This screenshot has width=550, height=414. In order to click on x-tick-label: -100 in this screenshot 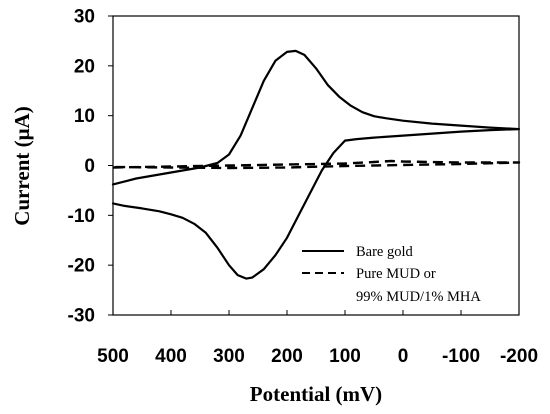, I will do `click(461, 356)`.